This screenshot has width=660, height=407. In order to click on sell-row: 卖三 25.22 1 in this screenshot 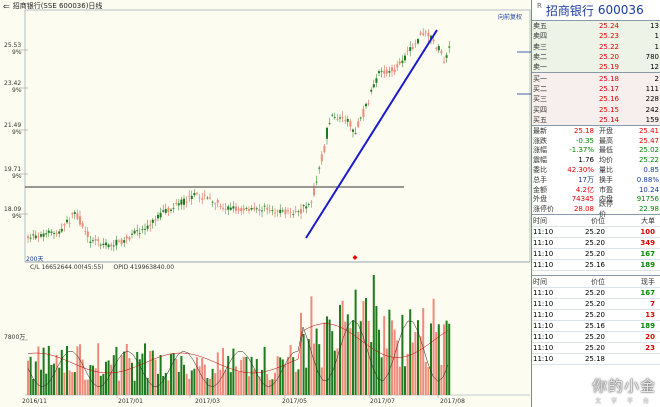, I will do `click(596, 46)`.